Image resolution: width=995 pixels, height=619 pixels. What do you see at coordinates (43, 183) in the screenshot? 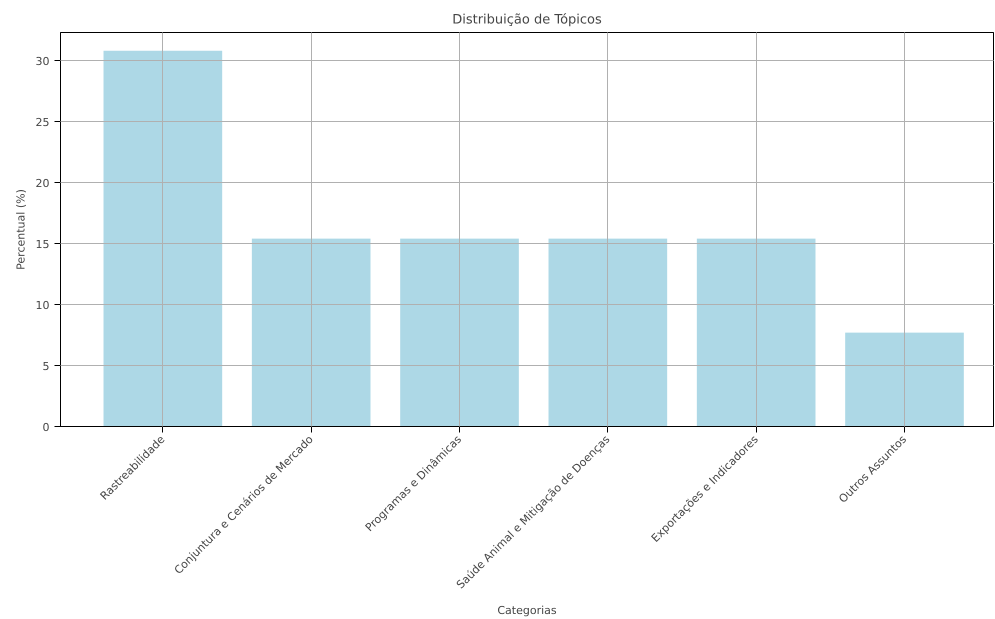
I see `y-tick-label: 20` at bounding box center [43, 183].